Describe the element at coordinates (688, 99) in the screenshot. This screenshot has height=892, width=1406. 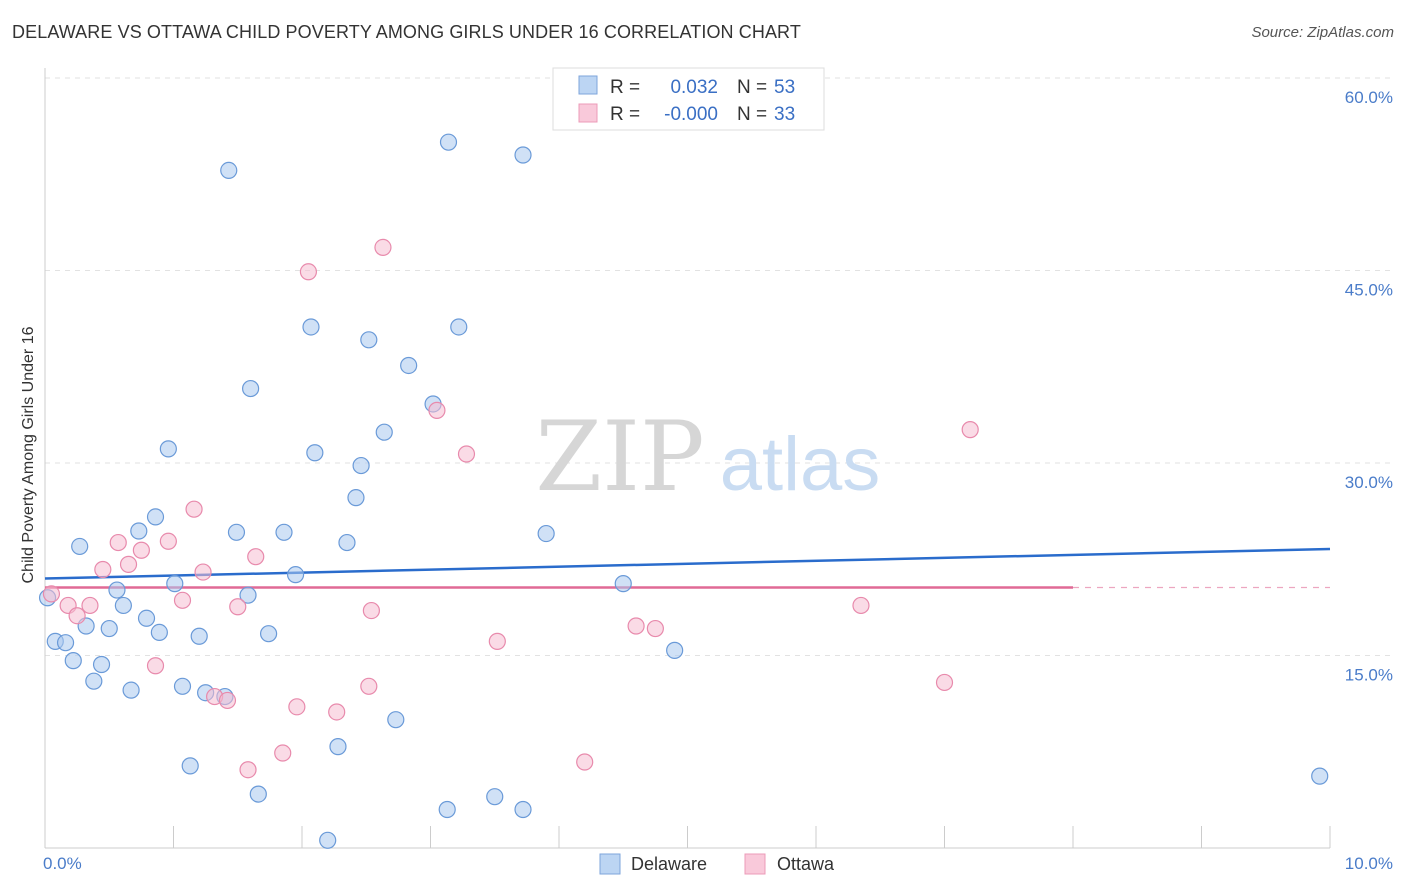
I see `top-legend: R = 0.032 N = 53 R = -0.000 N = 33` at that location.